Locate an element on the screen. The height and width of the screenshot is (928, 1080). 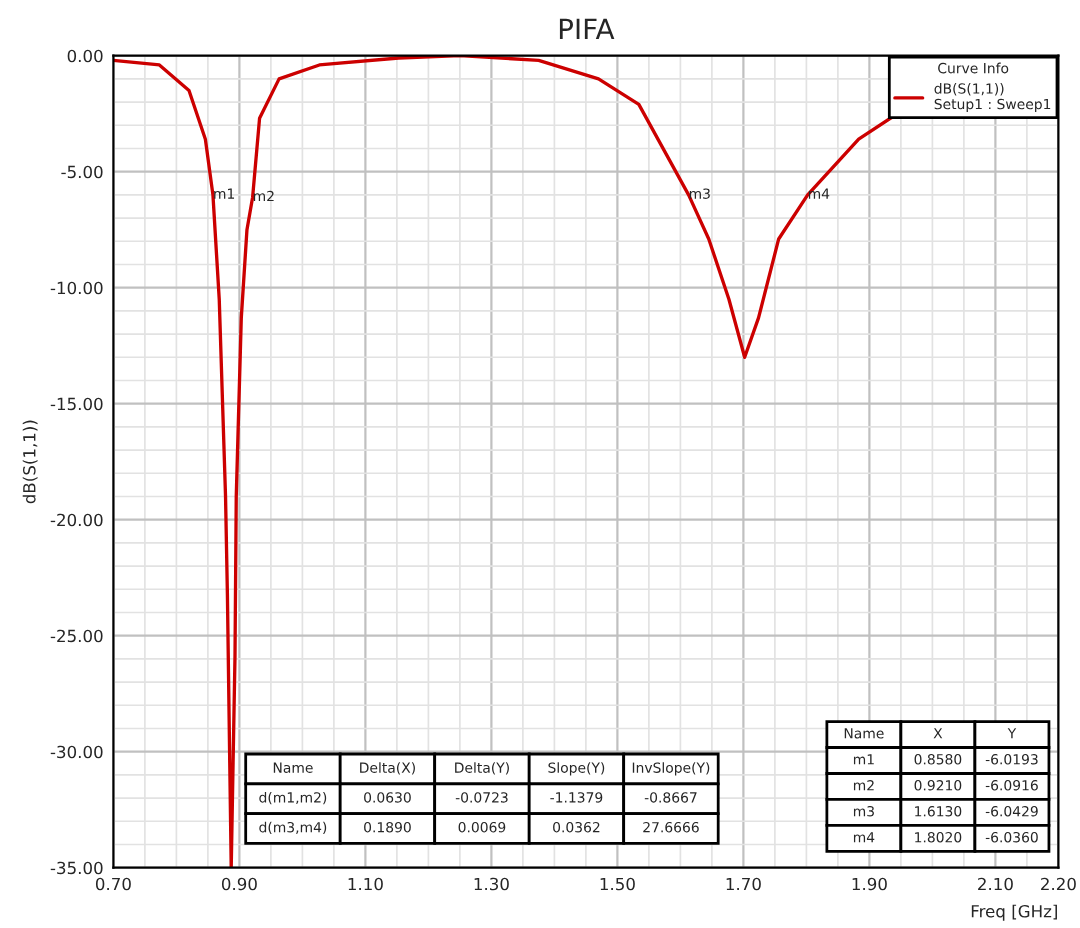
y-tick-label: -5.00 is located at coordinates (82, 172).